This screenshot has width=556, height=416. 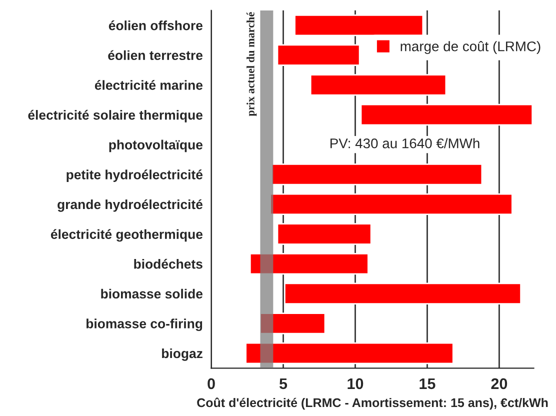 I want to click on y-tick-label: petite hydroélectricité, so click(x=134, y=176).